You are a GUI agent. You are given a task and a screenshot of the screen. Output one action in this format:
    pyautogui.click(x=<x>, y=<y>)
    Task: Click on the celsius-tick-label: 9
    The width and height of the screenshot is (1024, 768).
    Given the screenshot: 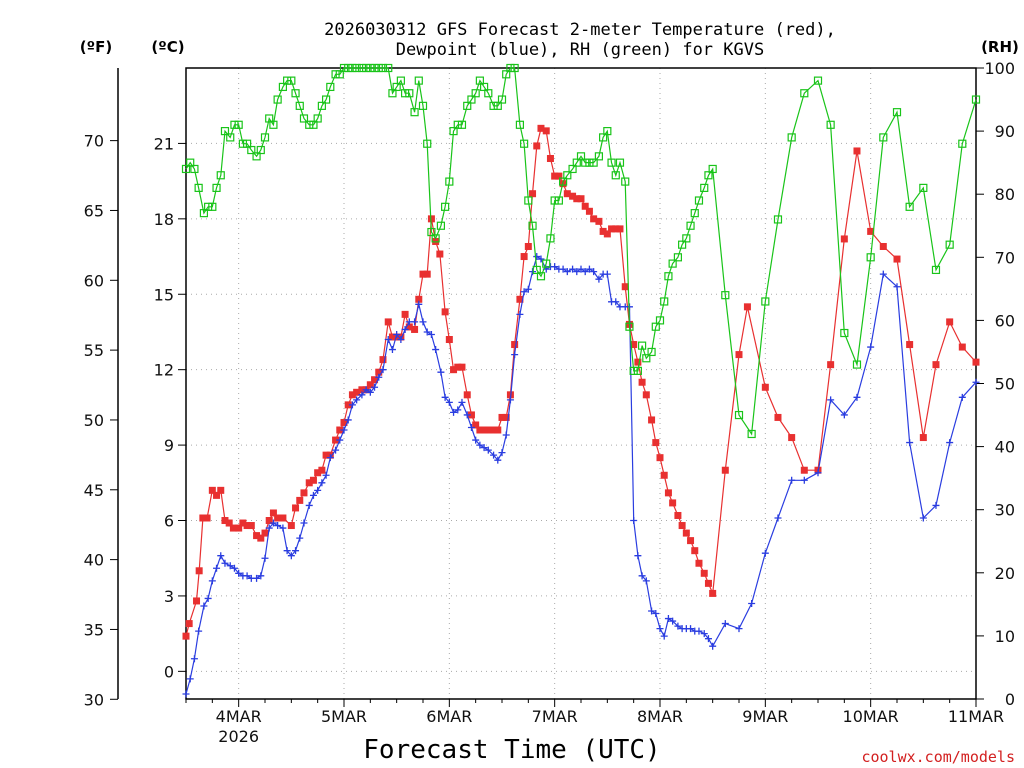 What is the action you would take?
    pyautogui.click(x=169, y=445)
    